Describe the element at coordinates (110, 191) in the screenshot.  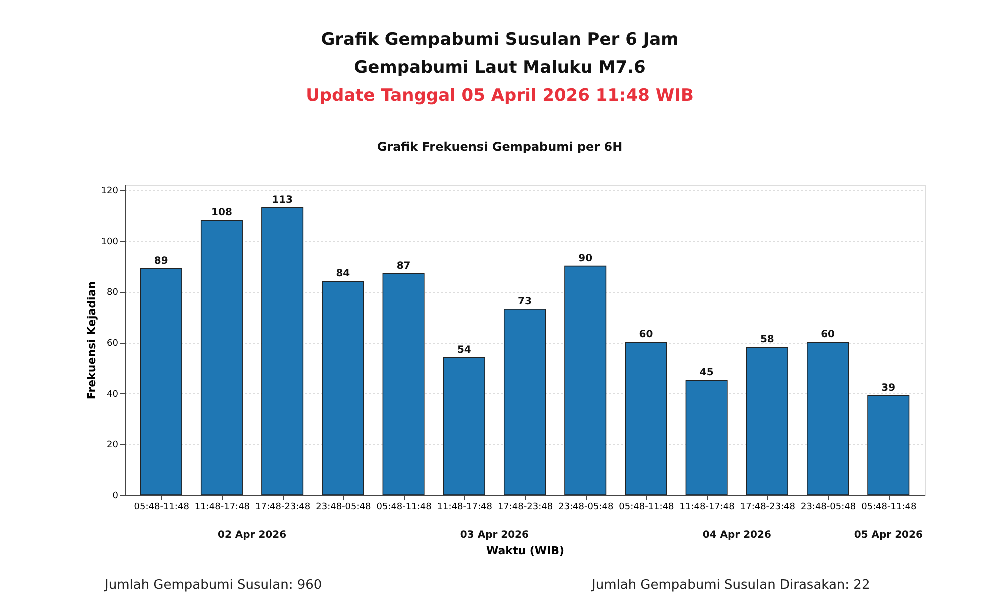
I see `y-tick-label: 120` at that location.